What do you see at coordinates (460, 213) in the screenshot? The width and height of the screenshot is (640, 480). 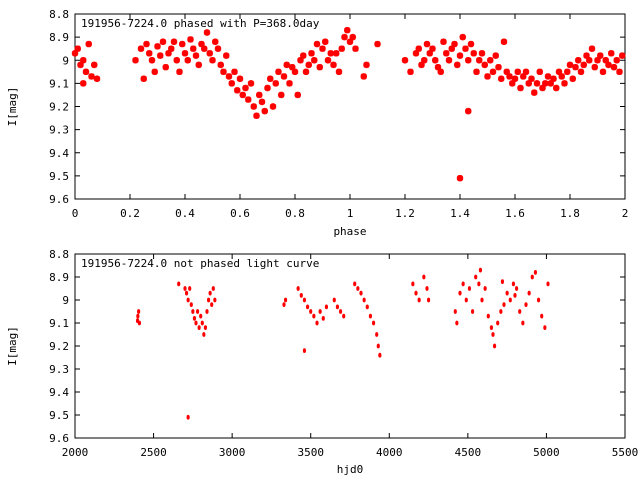 I see `x-tick-label: 1.4` at bounding box center [460, 213].